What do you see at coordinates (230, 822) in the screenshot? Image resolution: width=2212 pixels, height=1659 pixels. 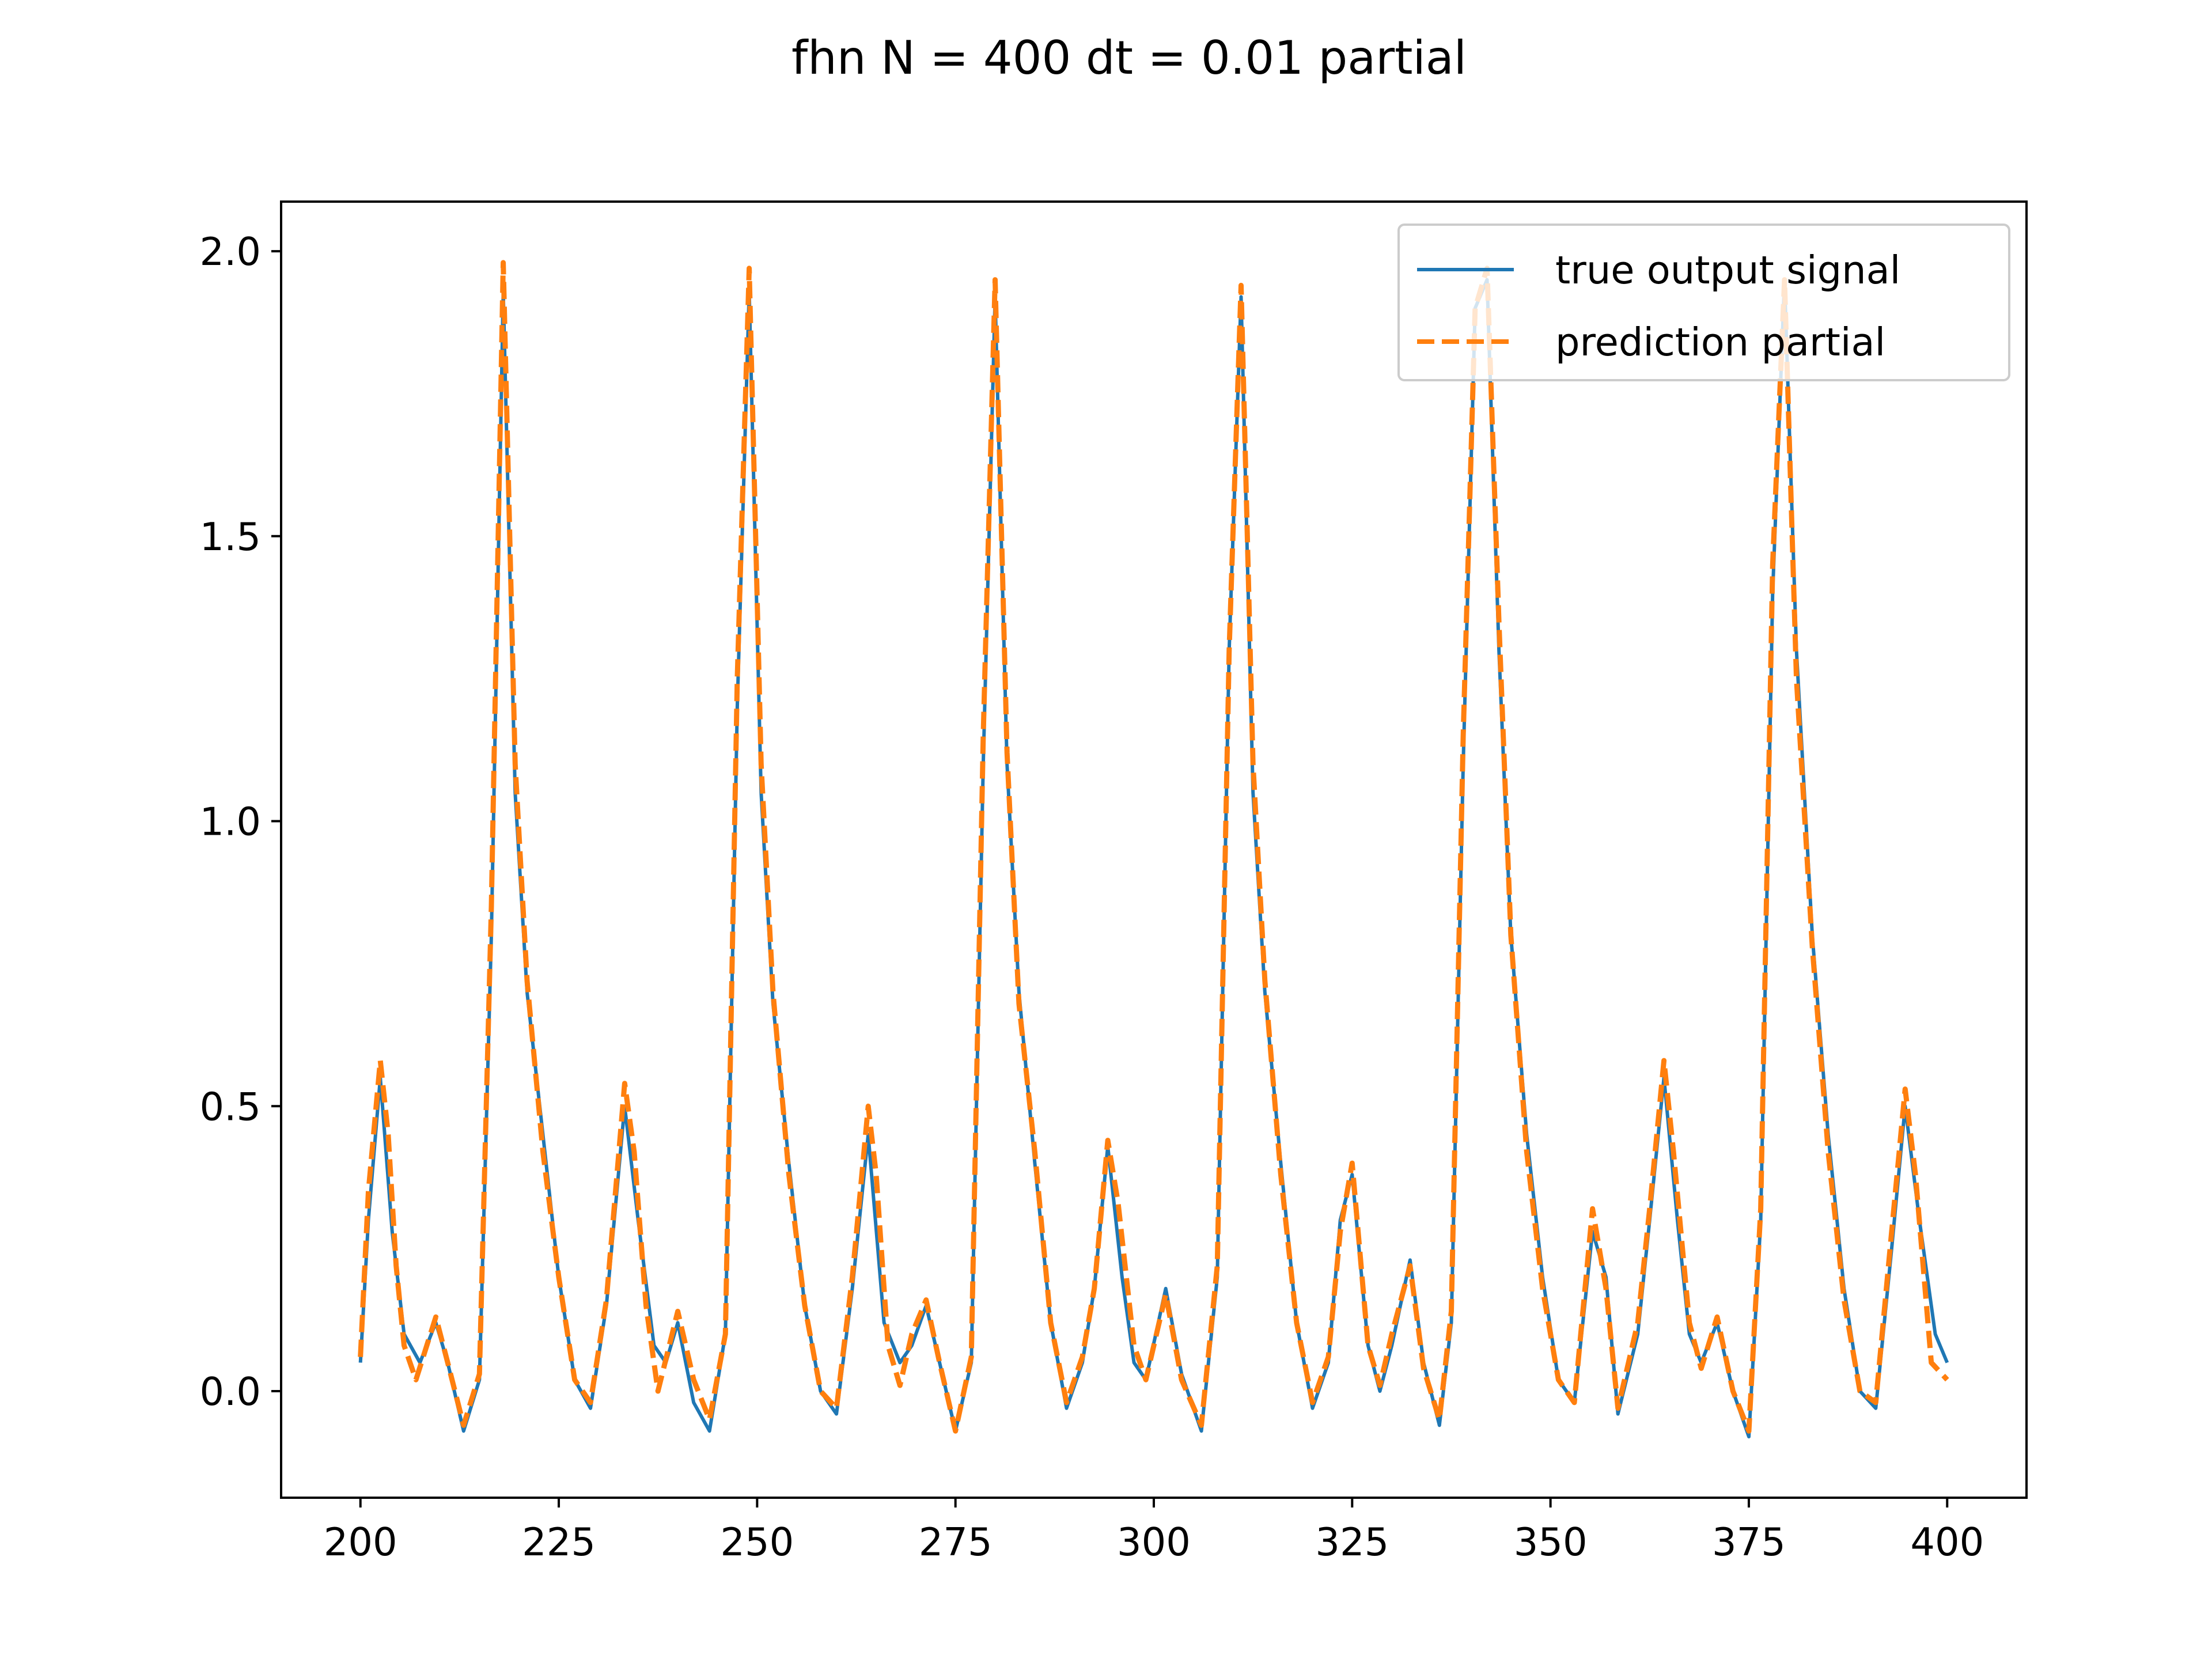 I see `y-tick-label: 1.0` at bounding box center [230, 822].